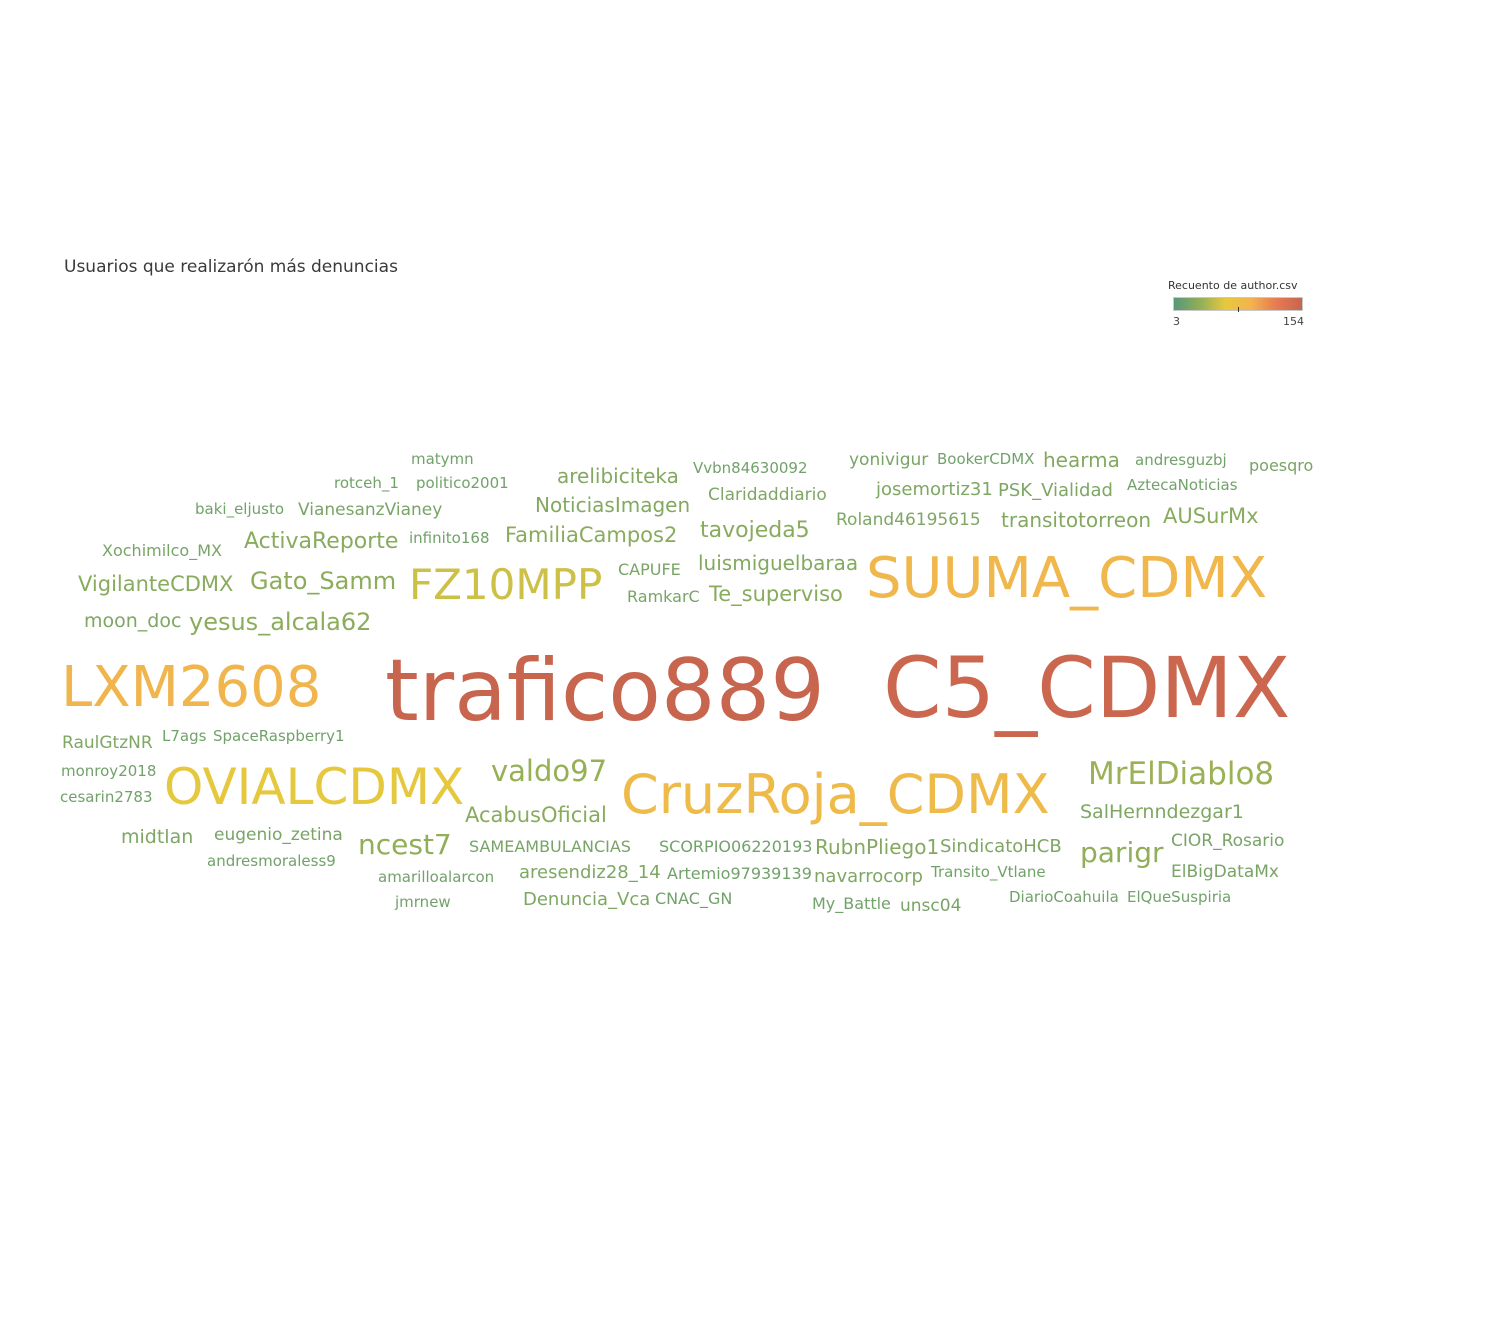  I want to click on word-familiacampos2: FamiliaCampos2, so click(591, 535).